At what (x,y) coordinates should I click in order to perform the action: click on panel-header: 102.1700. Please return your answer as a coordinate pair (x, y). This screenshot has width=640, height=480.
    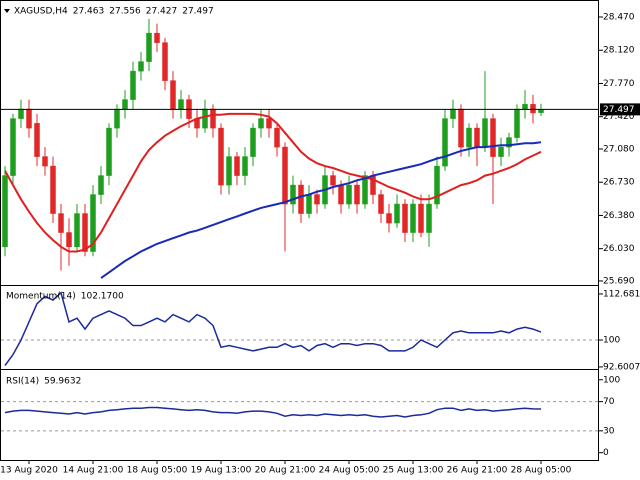
    Looking at the image, I should click on (102, 297).